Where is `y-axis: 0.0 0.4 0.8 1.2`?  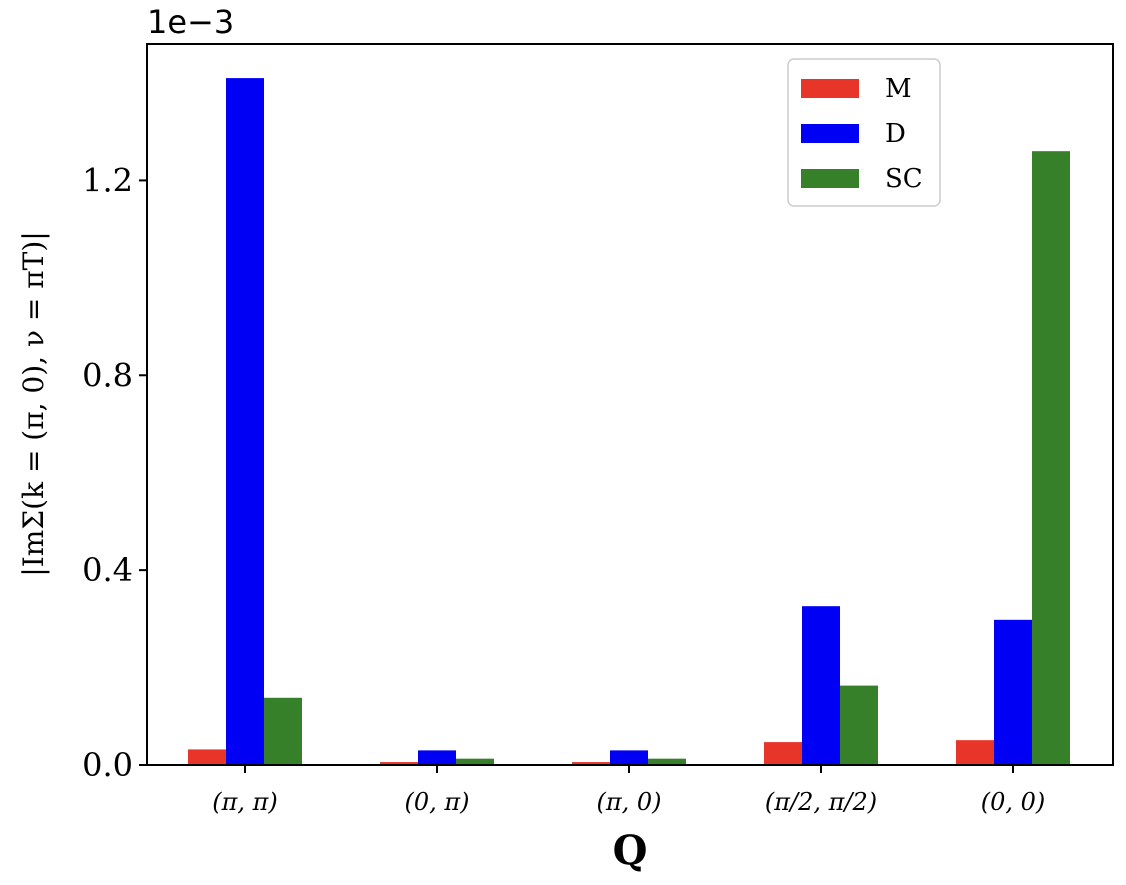 y-axis: 0.0 0.4 0.8 1.2 is located at coordinates (114, 472).